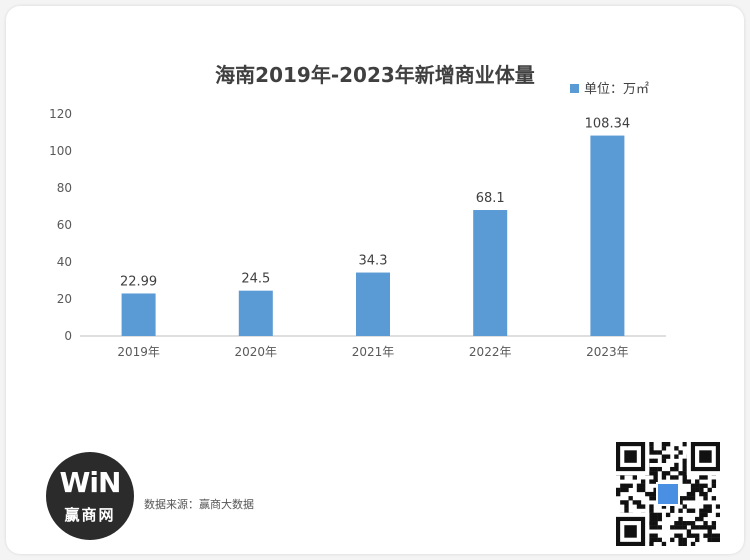 This screenshot has height=560, width=750. I want to click on winshang-logo: WiN 赢商网, so click(90, 496).